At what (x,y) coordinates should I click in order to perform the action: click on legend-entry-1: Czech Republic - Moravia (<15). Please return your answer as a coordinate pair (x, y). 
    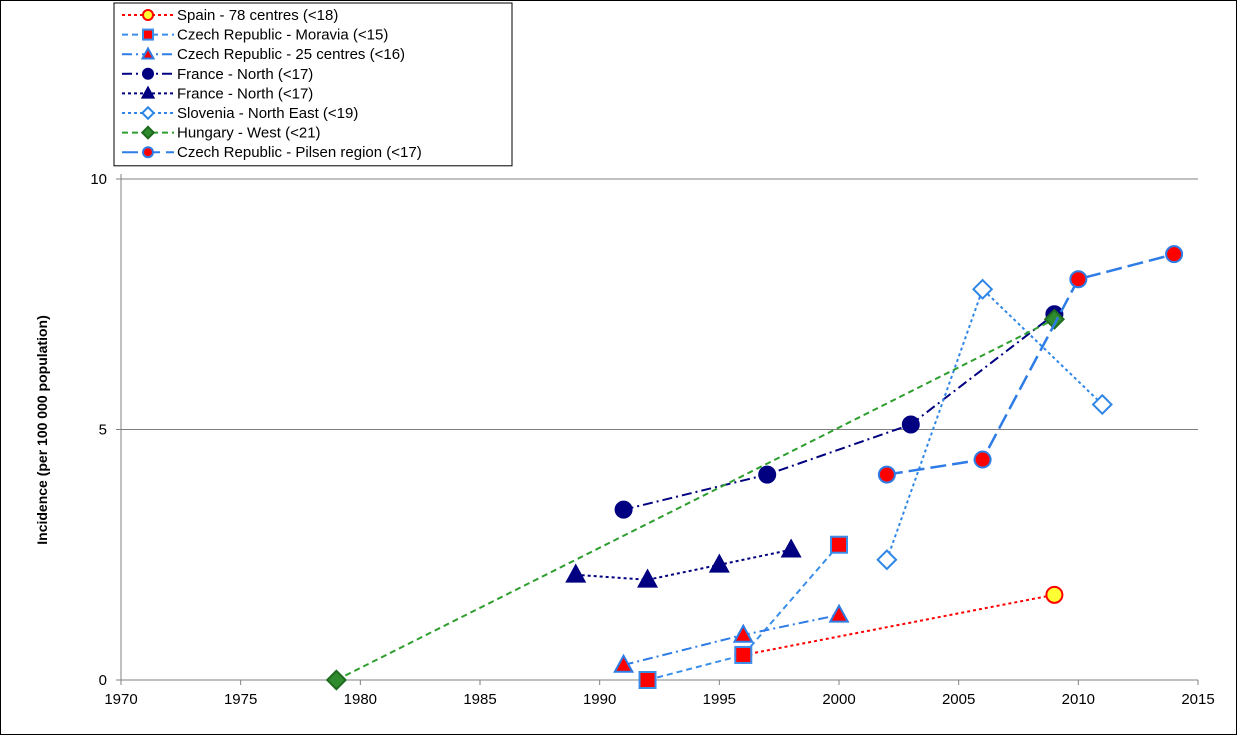
    Looking at the image, I should click on (255, 35).